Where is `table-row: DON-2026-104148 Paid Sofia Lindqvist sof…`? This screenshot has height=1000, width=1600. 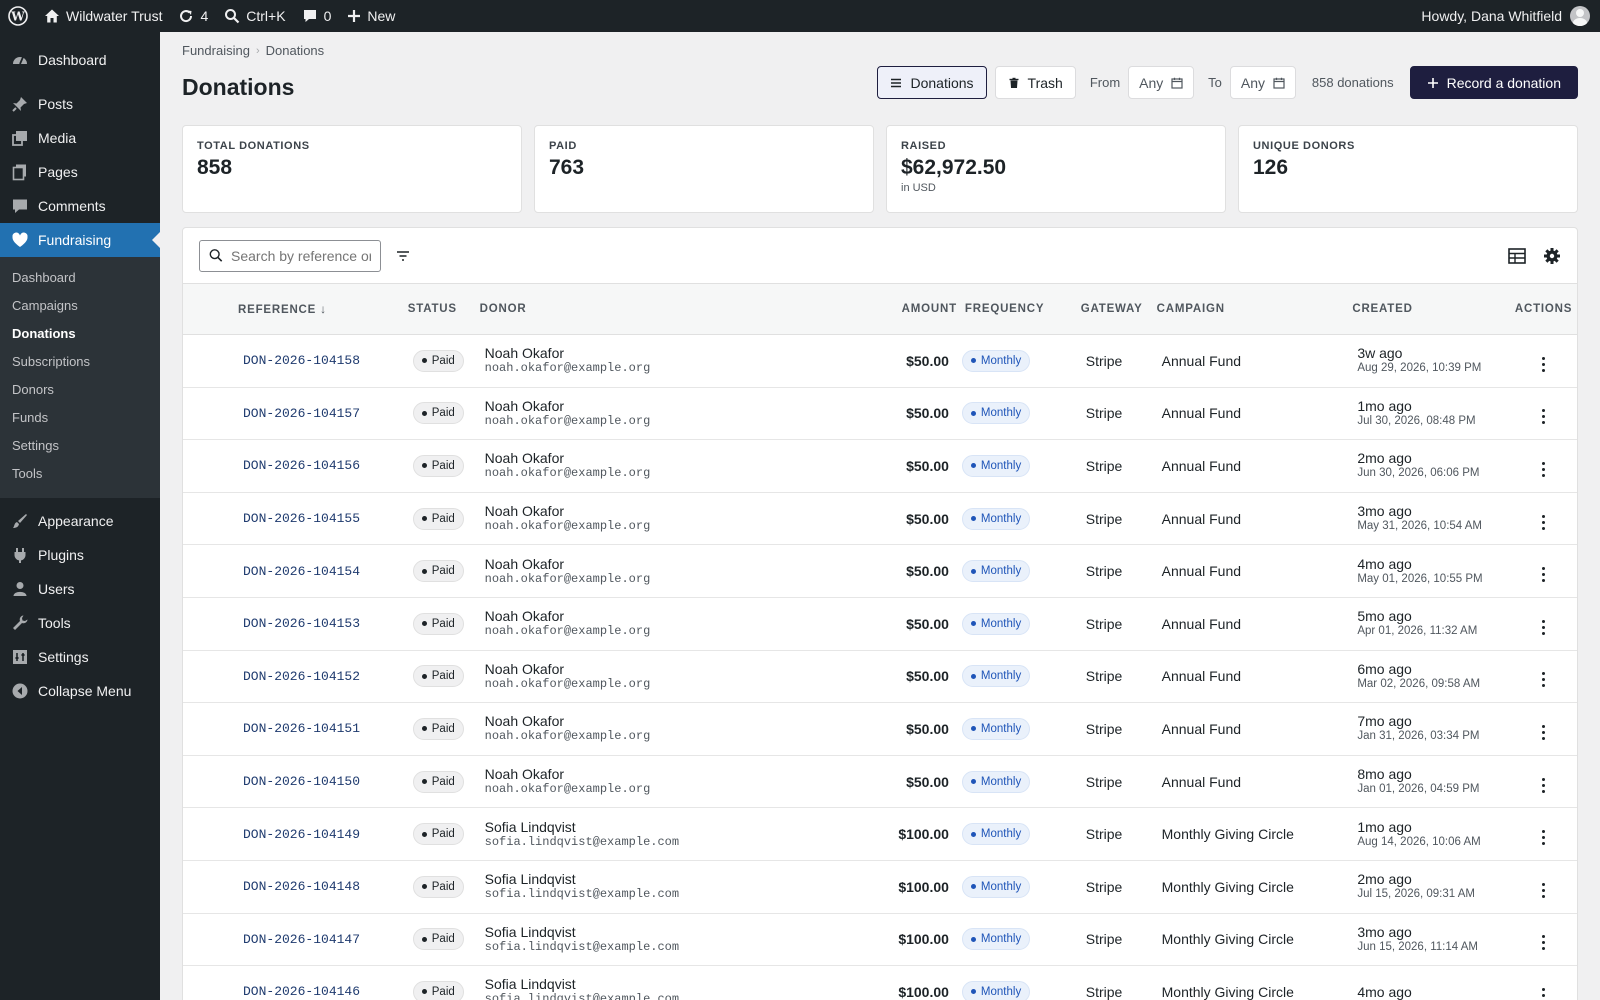 table-row: DON-2026-104148 Paid Sofia Lindqvist sof… is located at coordinates (880, 887).